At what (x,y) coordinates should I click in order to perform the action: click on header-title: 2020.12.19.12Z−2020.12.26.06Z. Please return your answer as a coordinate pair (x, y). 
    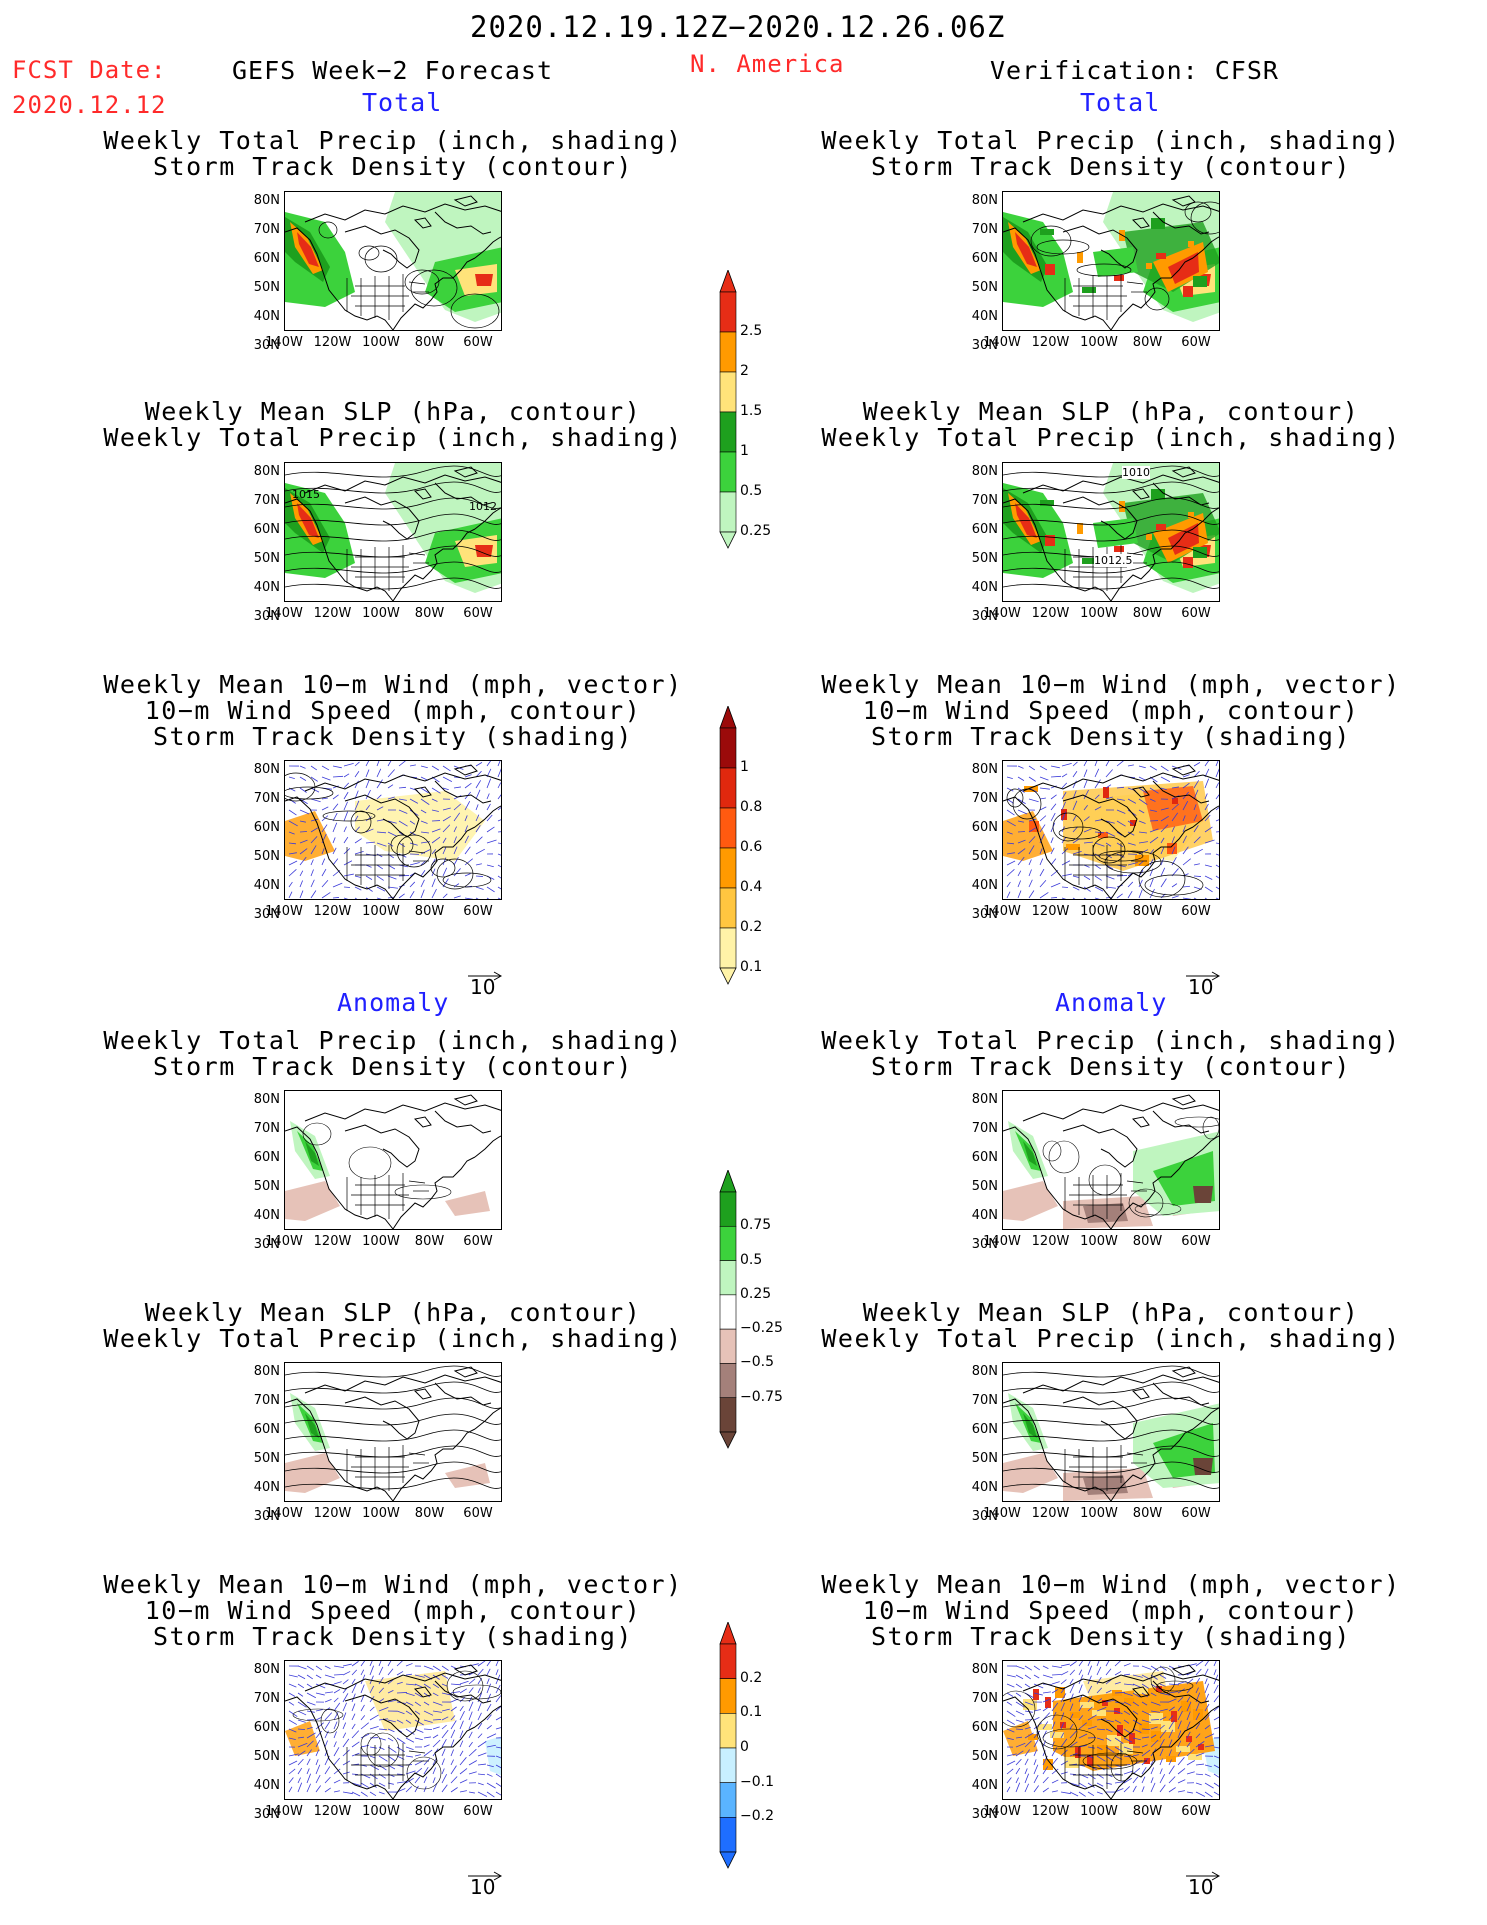
    Looking at the image, I should click on (738, 27).